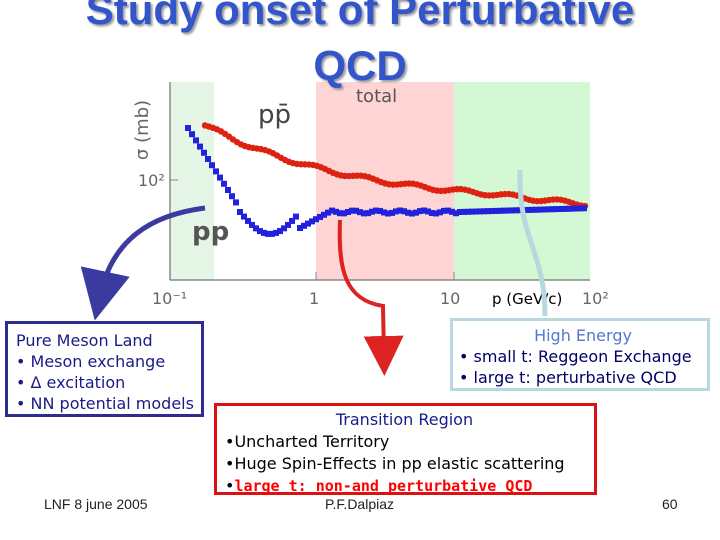  I want to click on high-energy-item: • small t: Reggeon Exchange, so click(575, 356).